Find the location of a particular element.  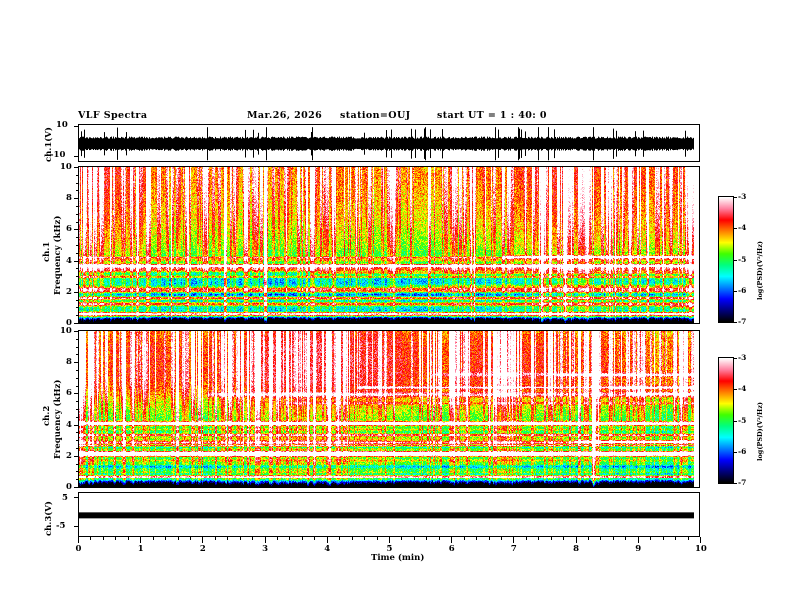

time-tick-label: 2 is located at coordinates (202, 549).